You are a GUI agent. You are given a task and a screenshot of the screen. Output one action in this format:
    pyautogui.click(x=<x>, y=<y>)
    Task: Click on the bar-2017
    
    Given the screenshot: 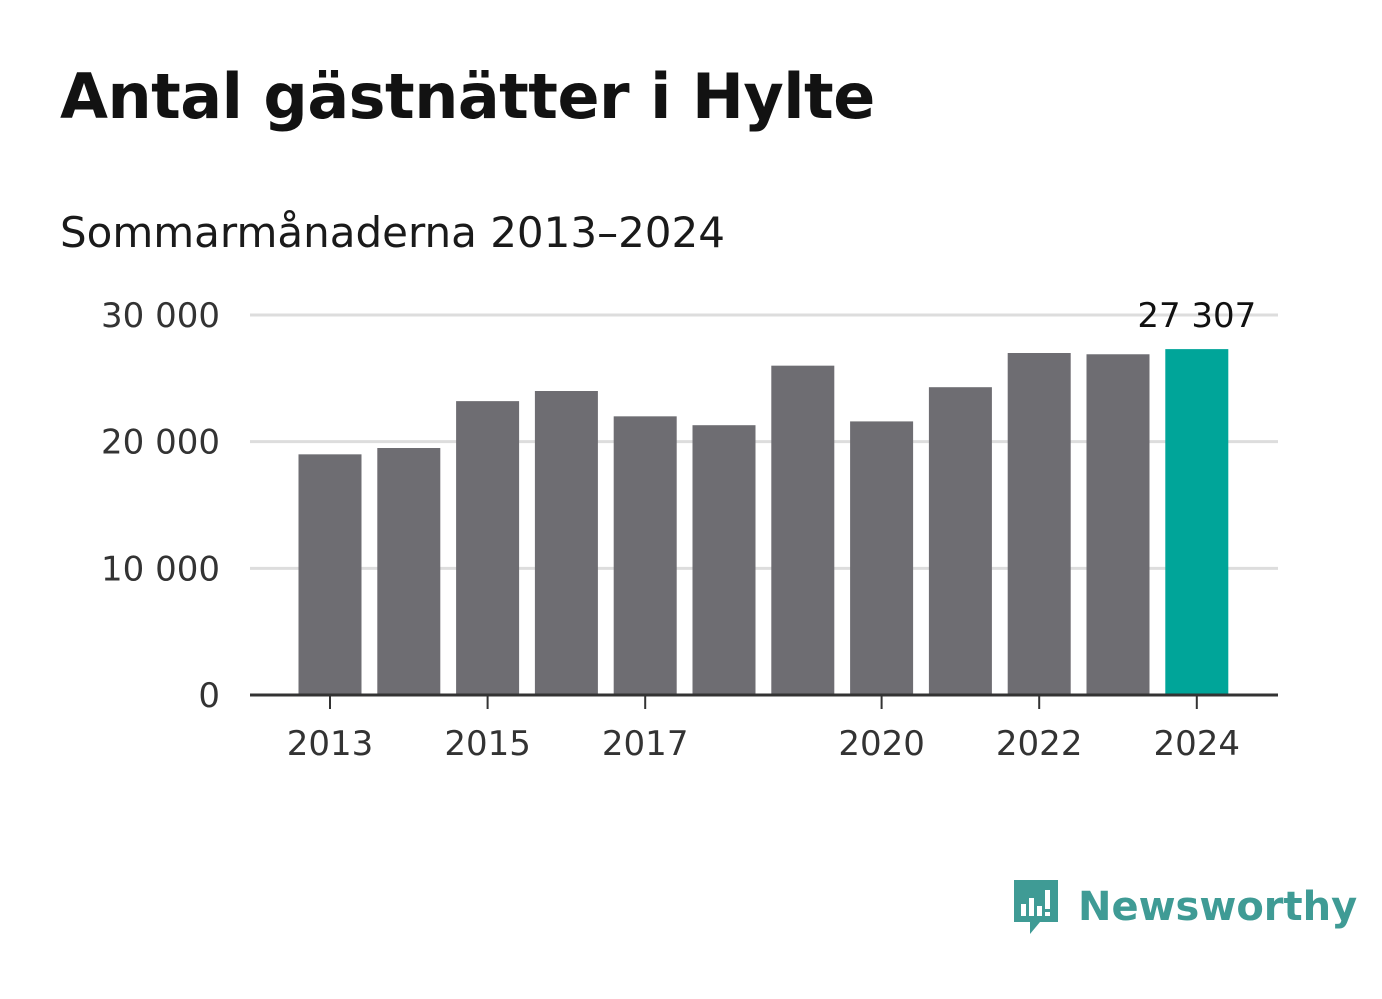 What is the action you would take?
    pyautogui.click(x=645, y=555)
    